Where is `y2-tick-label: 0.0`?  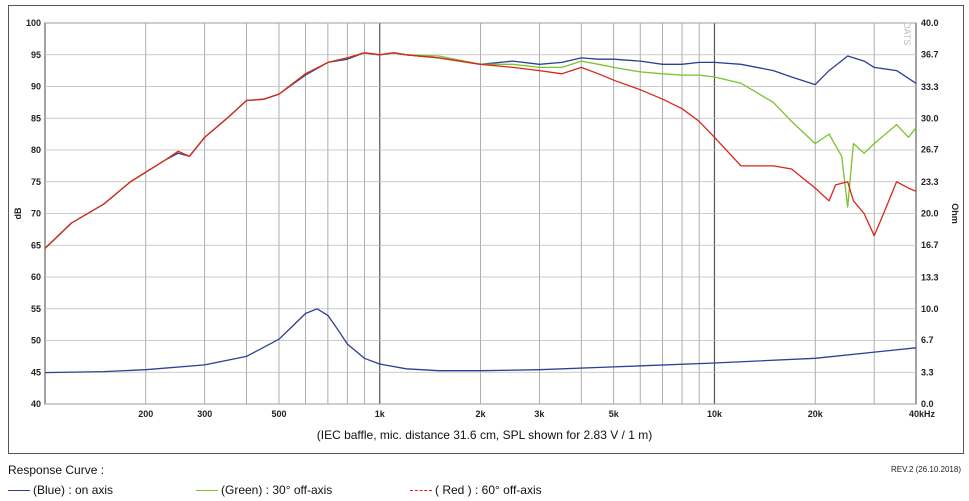 y2-tick-label: 0.0 is located at coordinates (927, 404).